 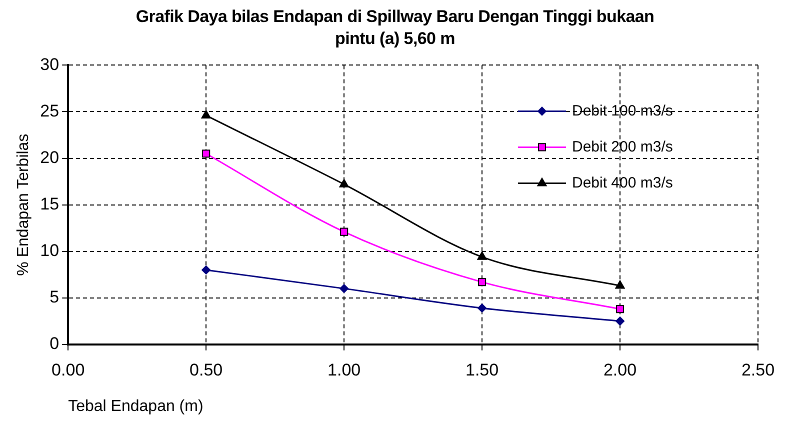 What do you see at coordinates (344, 370) in the screenshot?
I see `x-tick-label: 1.00` at bounding box center [344, 370].